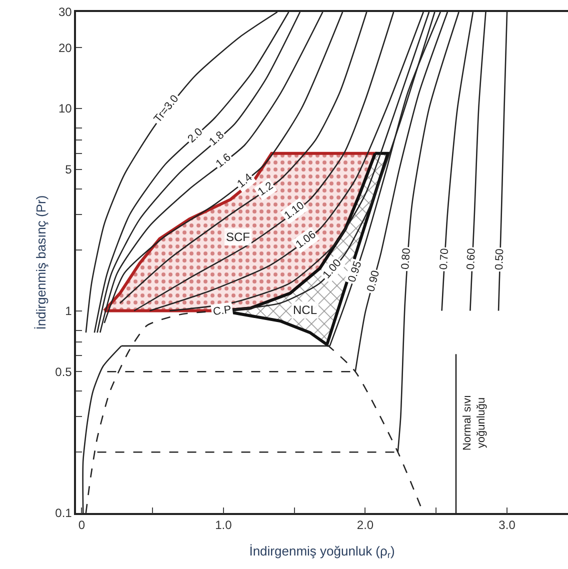 This screenshot has height=569, width=568. Describe the element at coordinates (407, 259) in the screenshot. I see `annotation: 0.80` at that location.